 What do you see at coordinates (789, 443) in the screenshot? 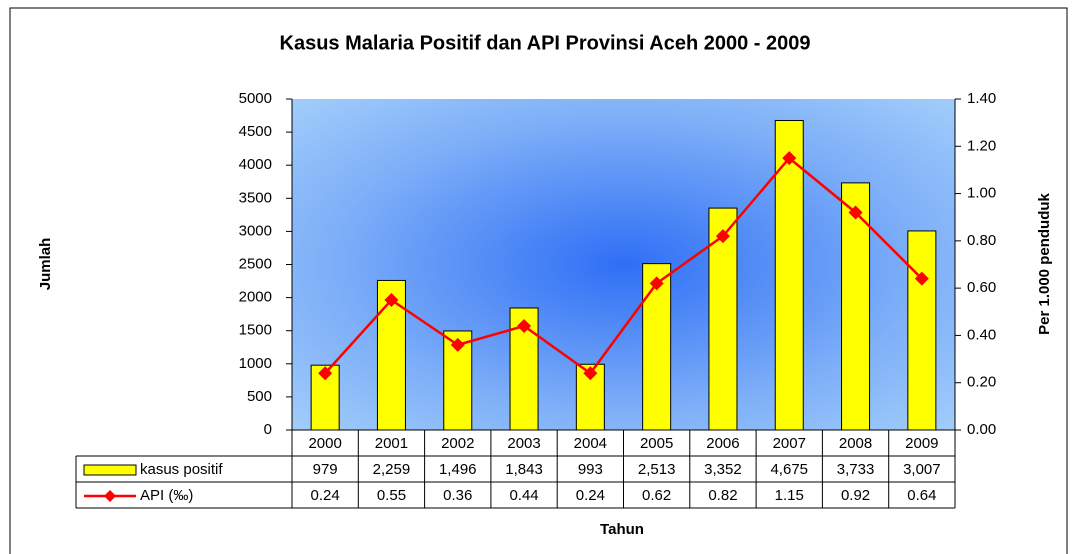
I see `x-tick-label: 2007` at bounding box center [789, 443].